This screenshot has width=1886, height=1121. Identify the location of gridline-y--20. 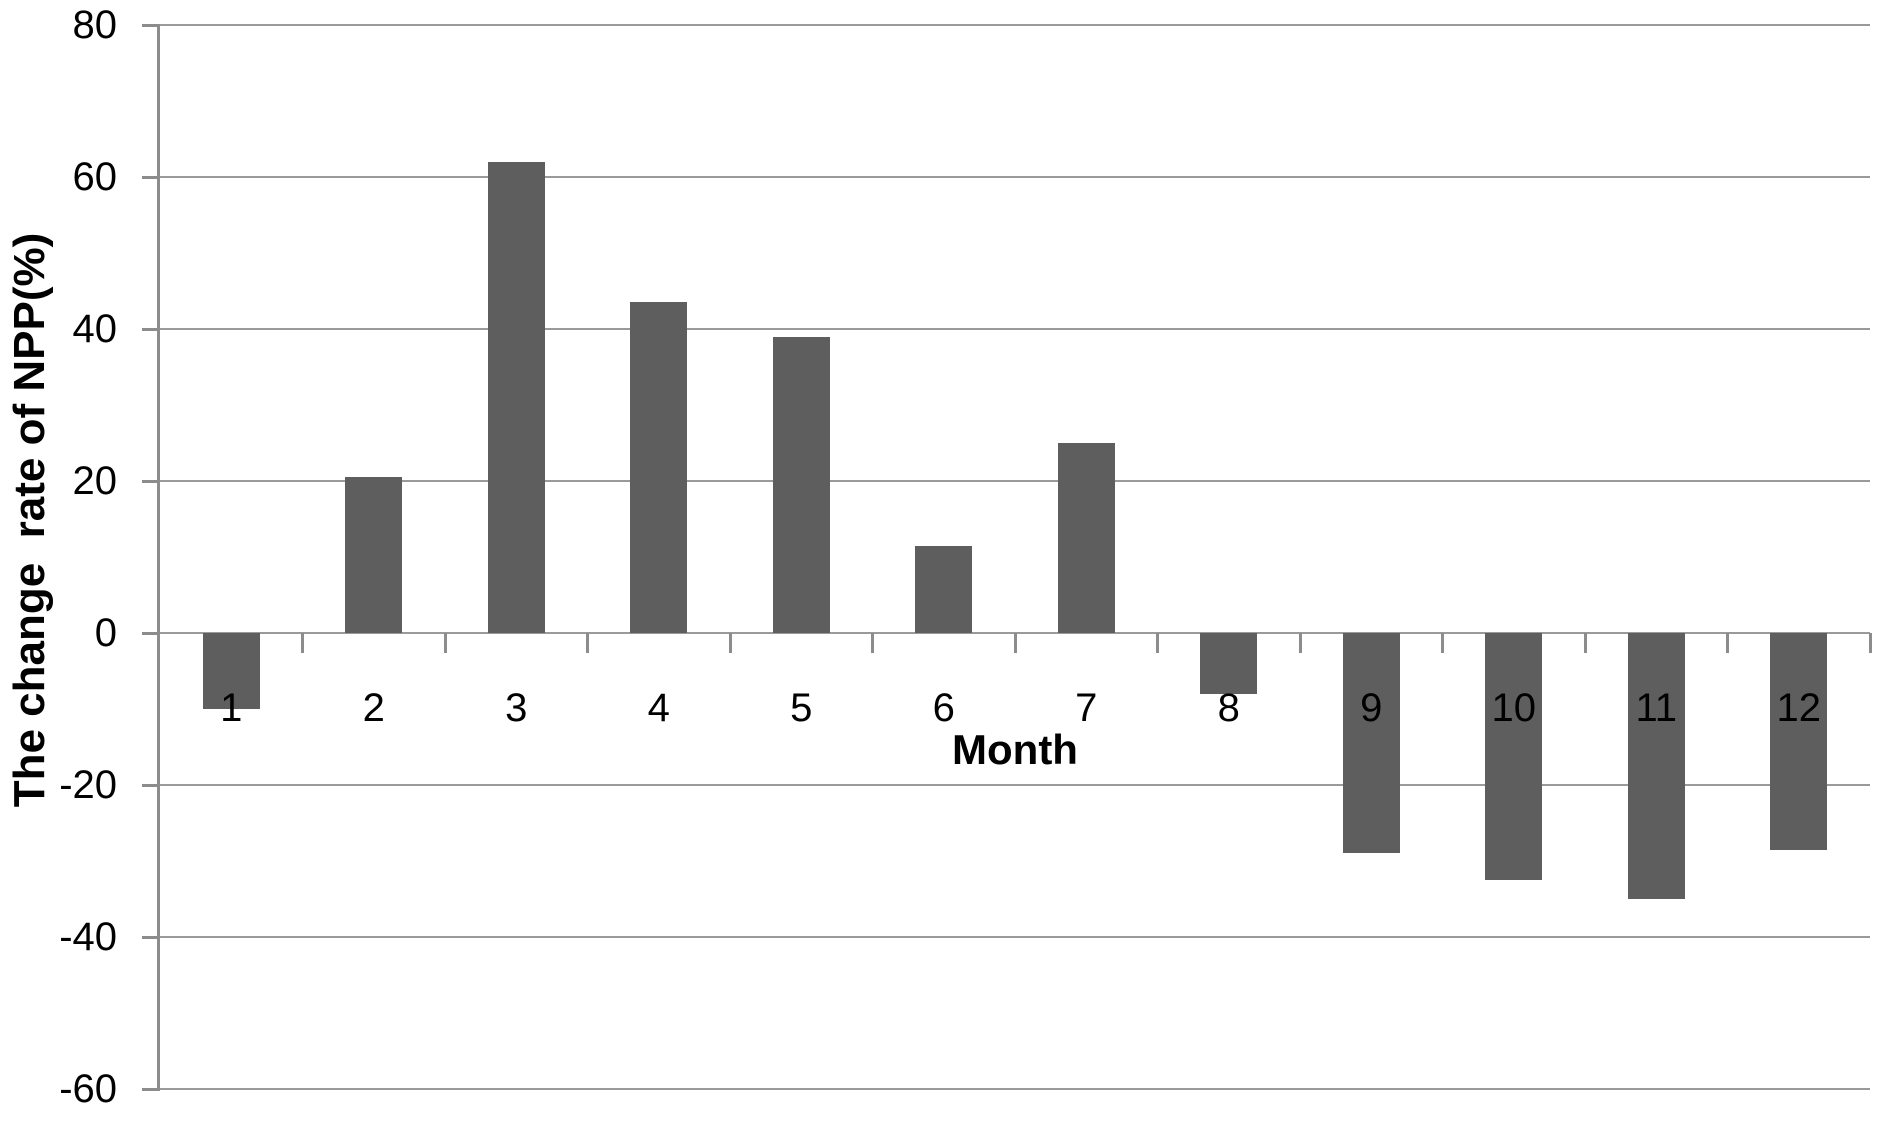
(1015, 785).